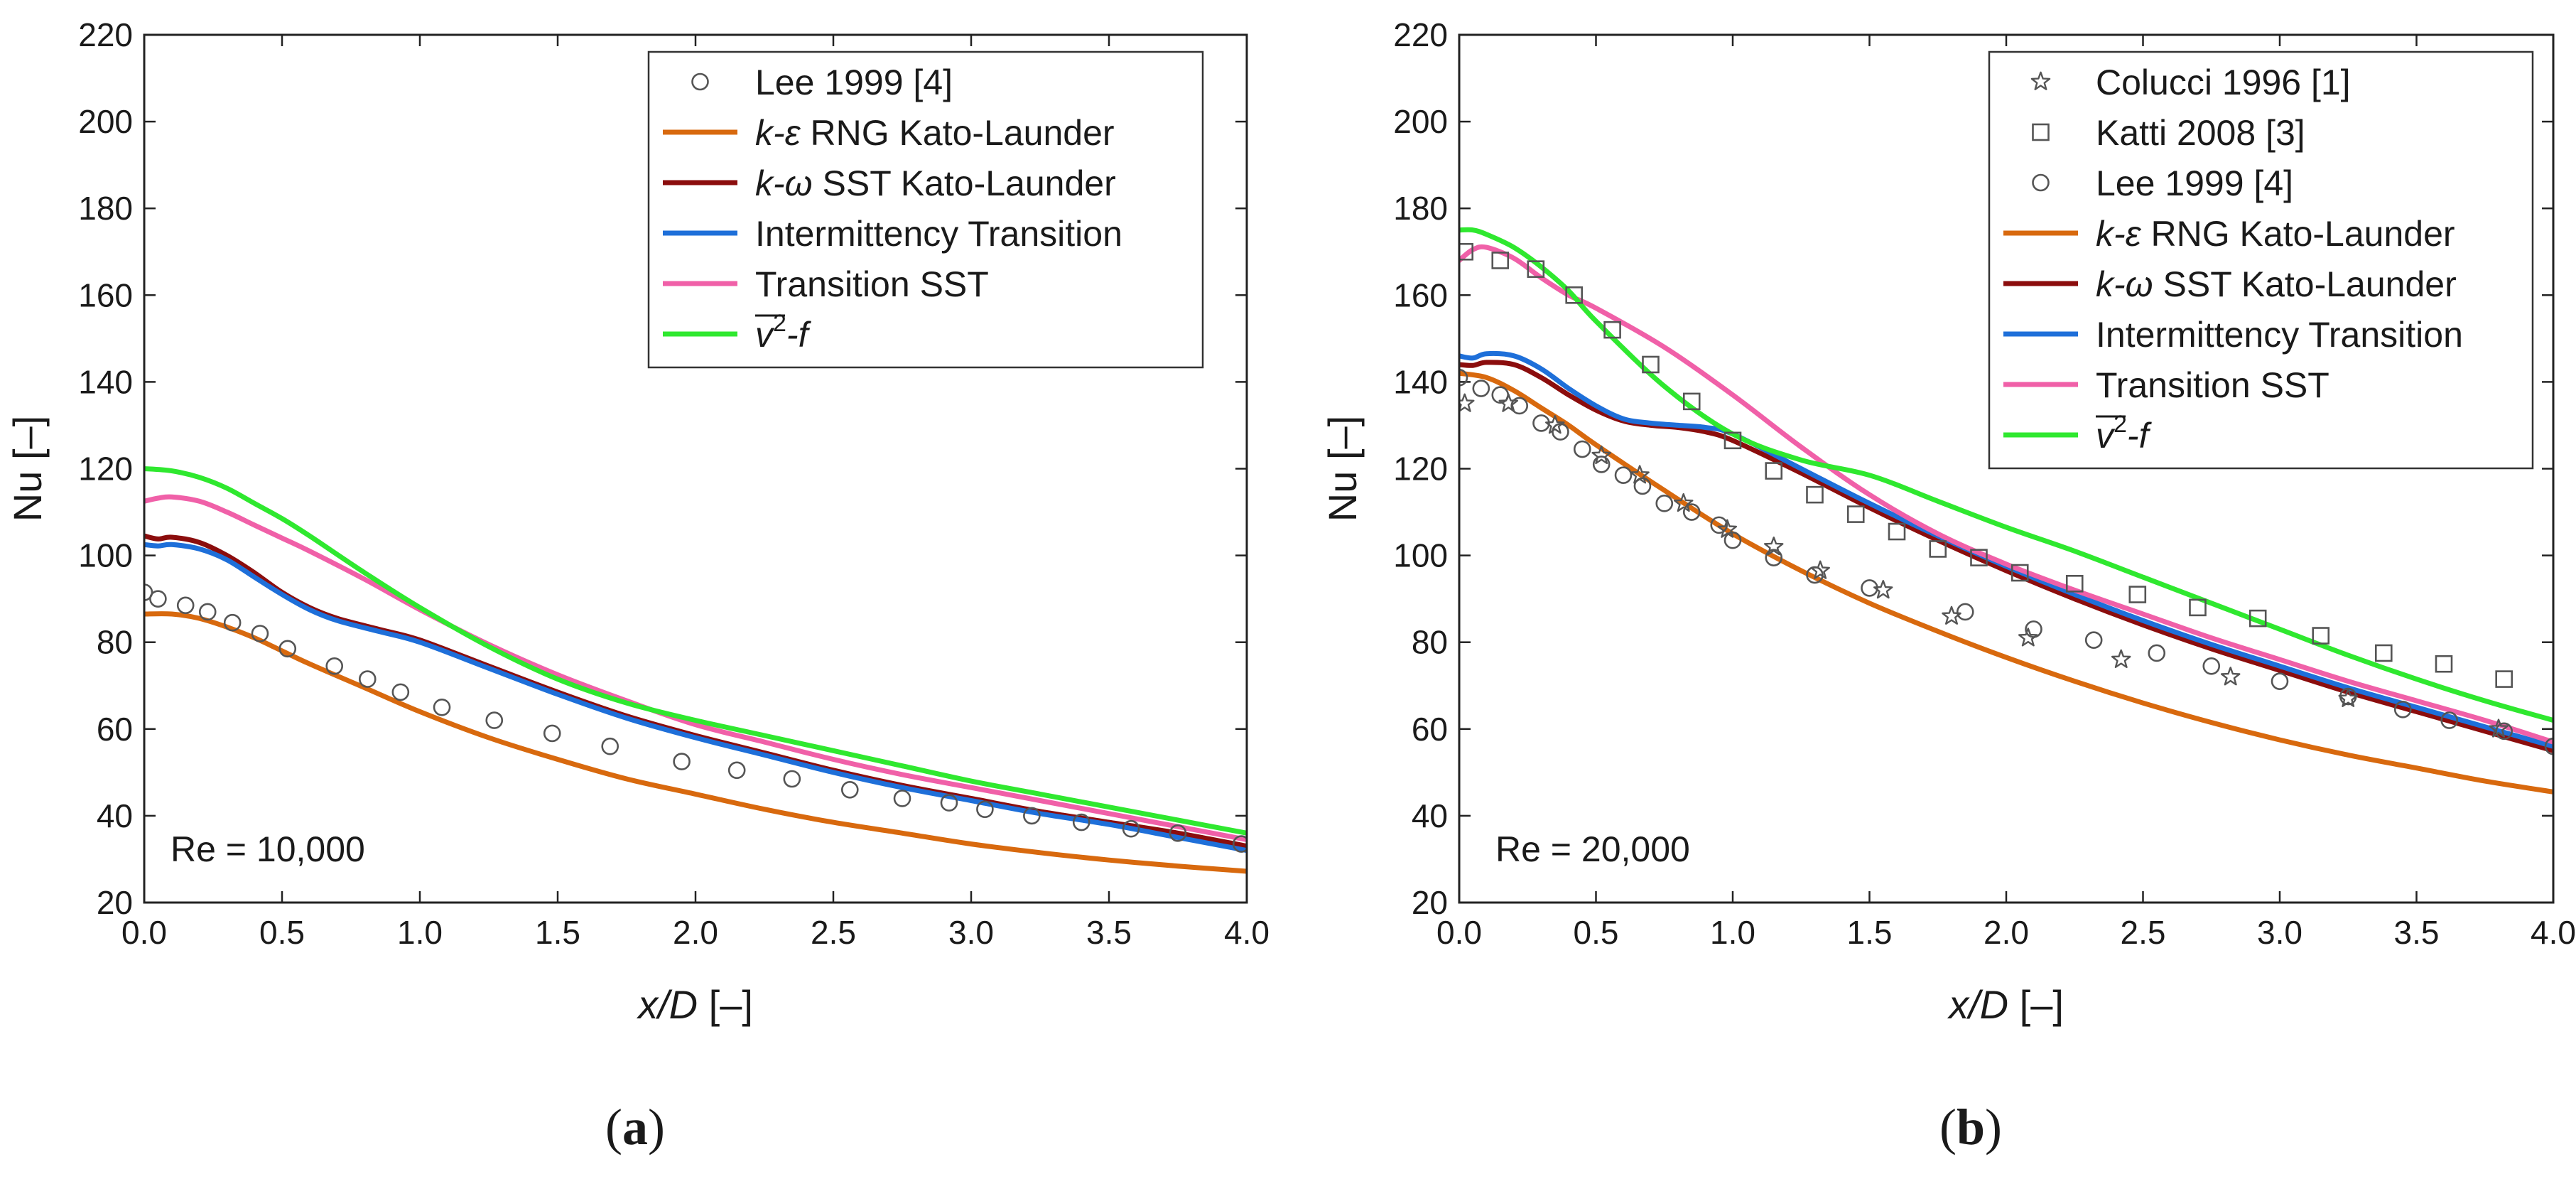 The image size is (2576, 1179). Describe the element at coordinates (963, 133) in the screenshot. I see `legend-label-model-name: RNG Kato-Launder` at that location.